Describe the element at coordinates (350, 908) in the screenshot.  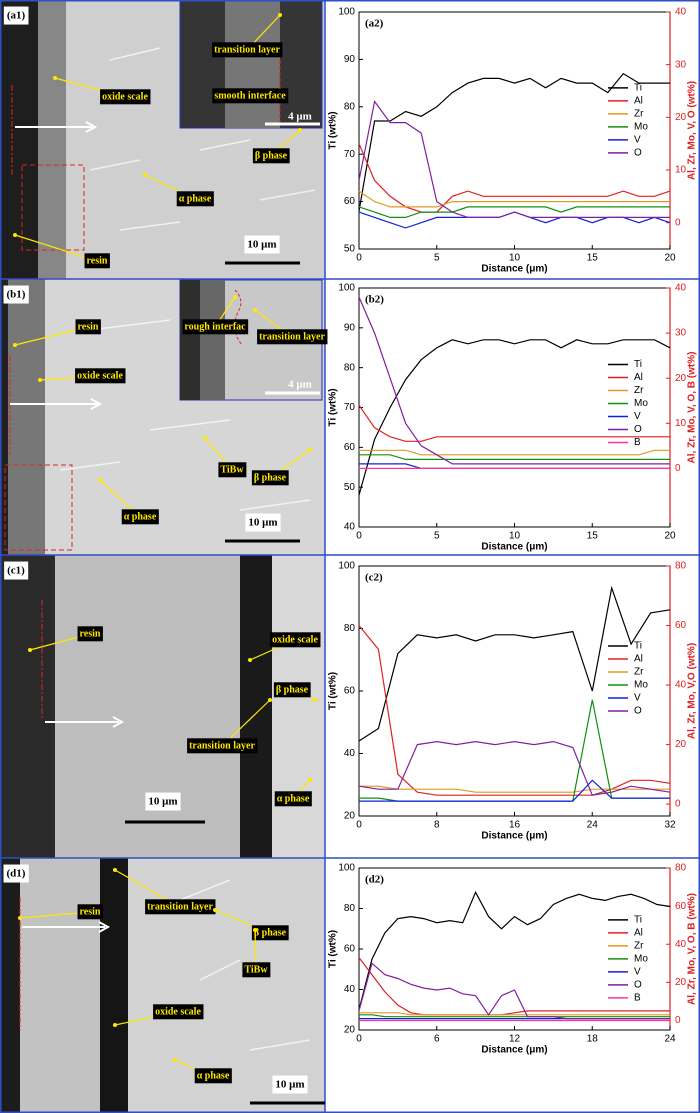
I see `y-tick-label: 80` at that location.